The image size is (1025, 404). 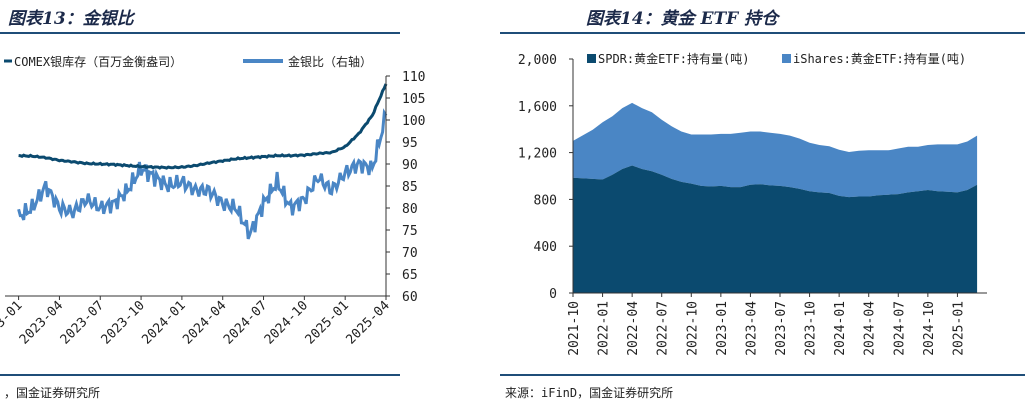 What do you see at coordinates (762, 33) in the screenshot?
I see `right-title-rule` at bounding box center [762, 33].